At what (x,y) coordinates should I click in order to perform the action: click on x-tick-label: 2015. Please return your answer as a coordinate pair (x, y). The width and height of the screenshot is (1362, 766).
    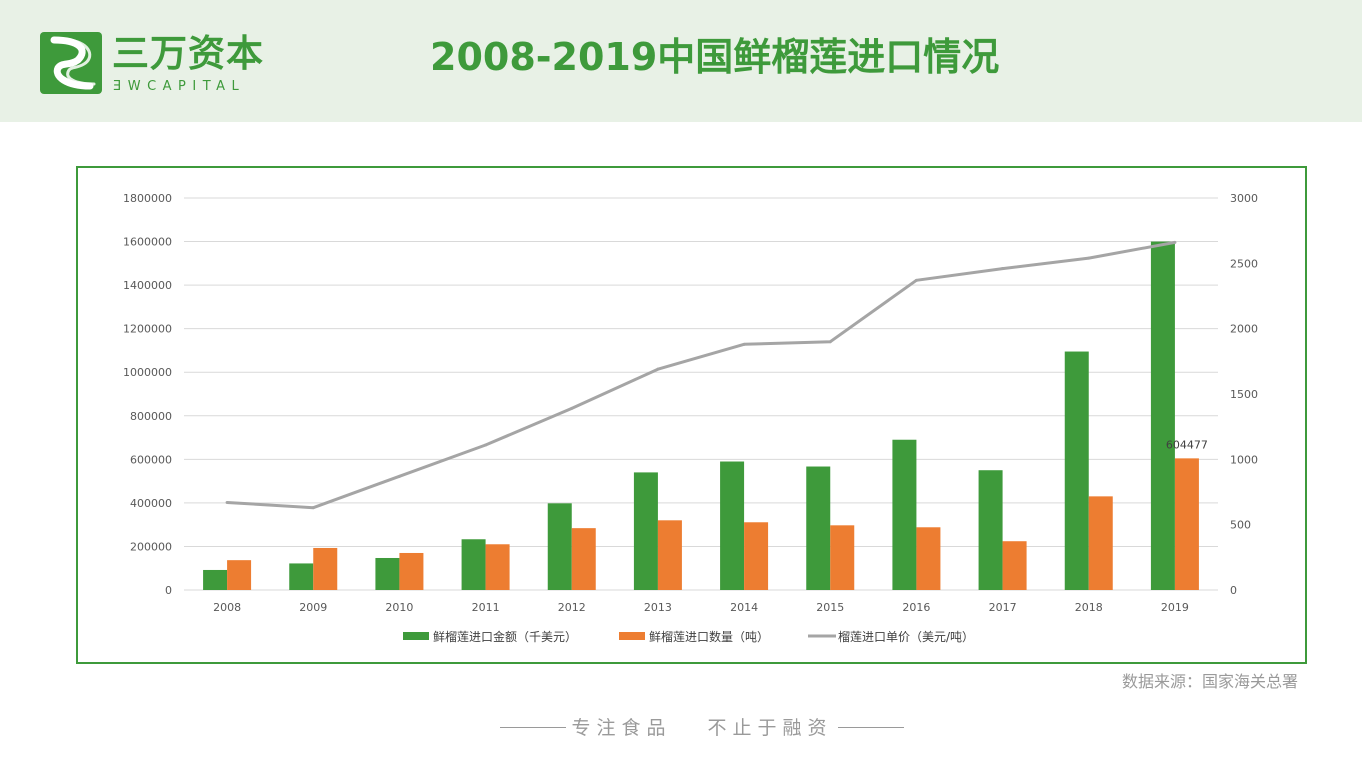
    Looking at the image, I should click on (830, 607).